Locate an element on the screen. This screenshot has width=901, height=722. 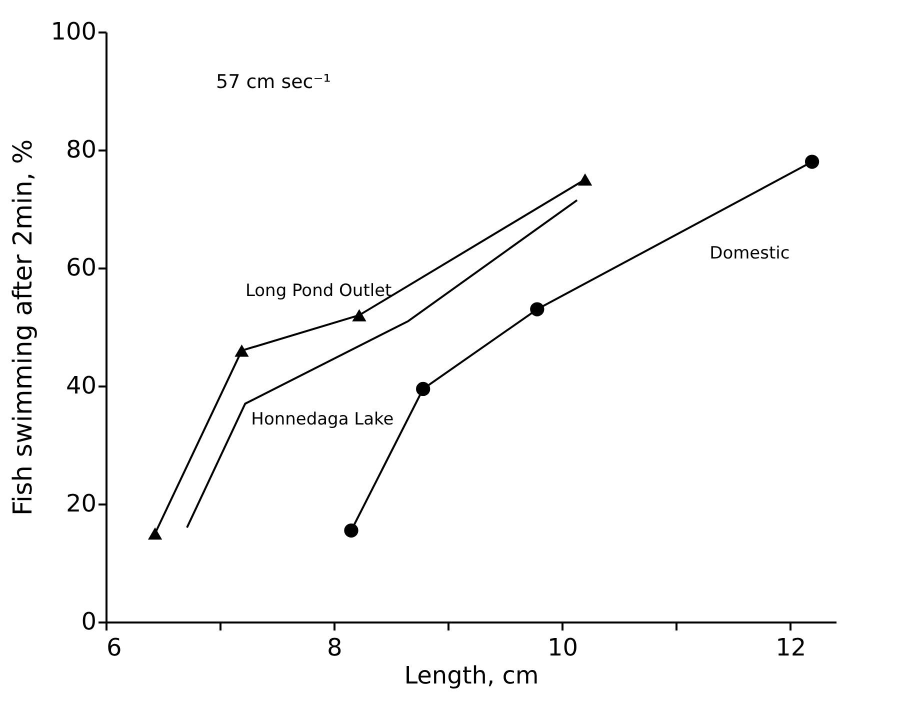
x-tick-label: 8 is located at coordinates (334, 648).